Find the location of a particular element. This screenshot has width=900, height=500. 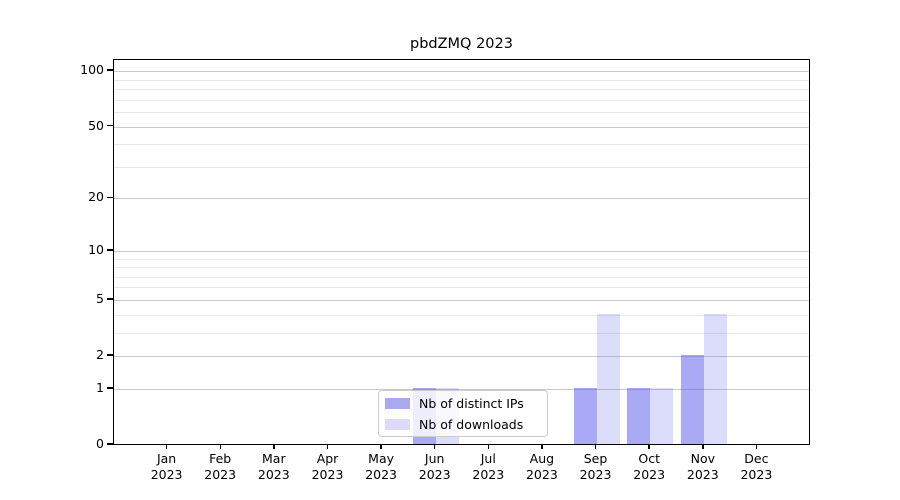

y-tick-label-100: 100 is located at coordinates (92, 70).